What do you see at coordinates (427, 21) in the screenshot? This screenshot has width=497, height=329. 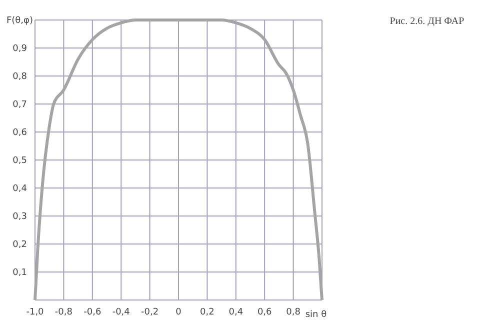 I see `text: Рис. 2.6. ДН ФАР` at bounding box center [427, 21].